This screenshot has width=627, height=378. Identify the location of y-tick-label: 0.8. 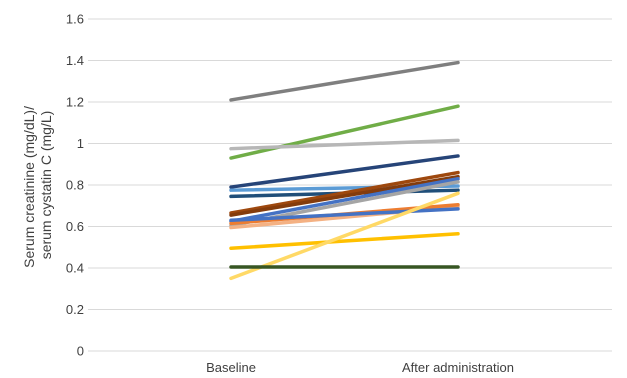
(75, 185).